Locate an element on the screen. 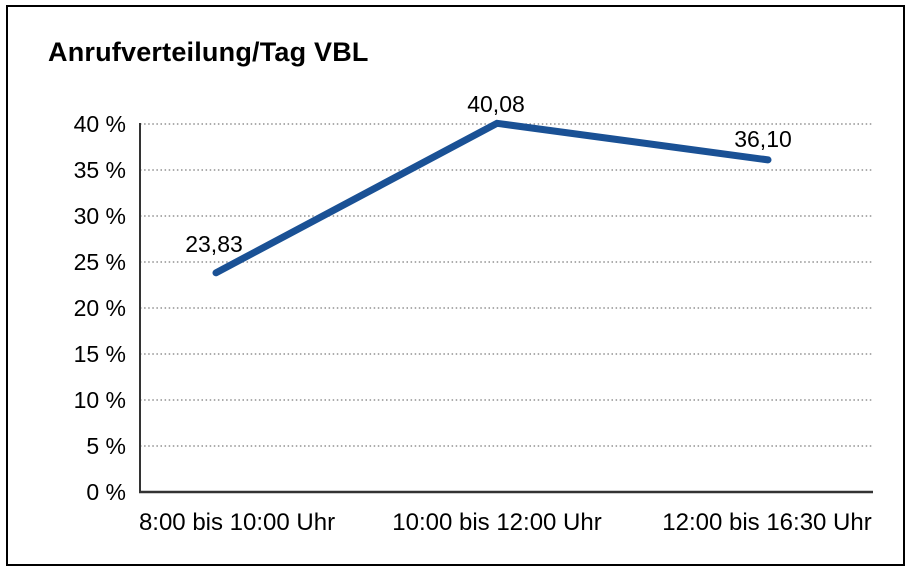 The width and height of the screenshot is (915, 576). data-point-label: 40,08 is located at coordinates (496, 104).